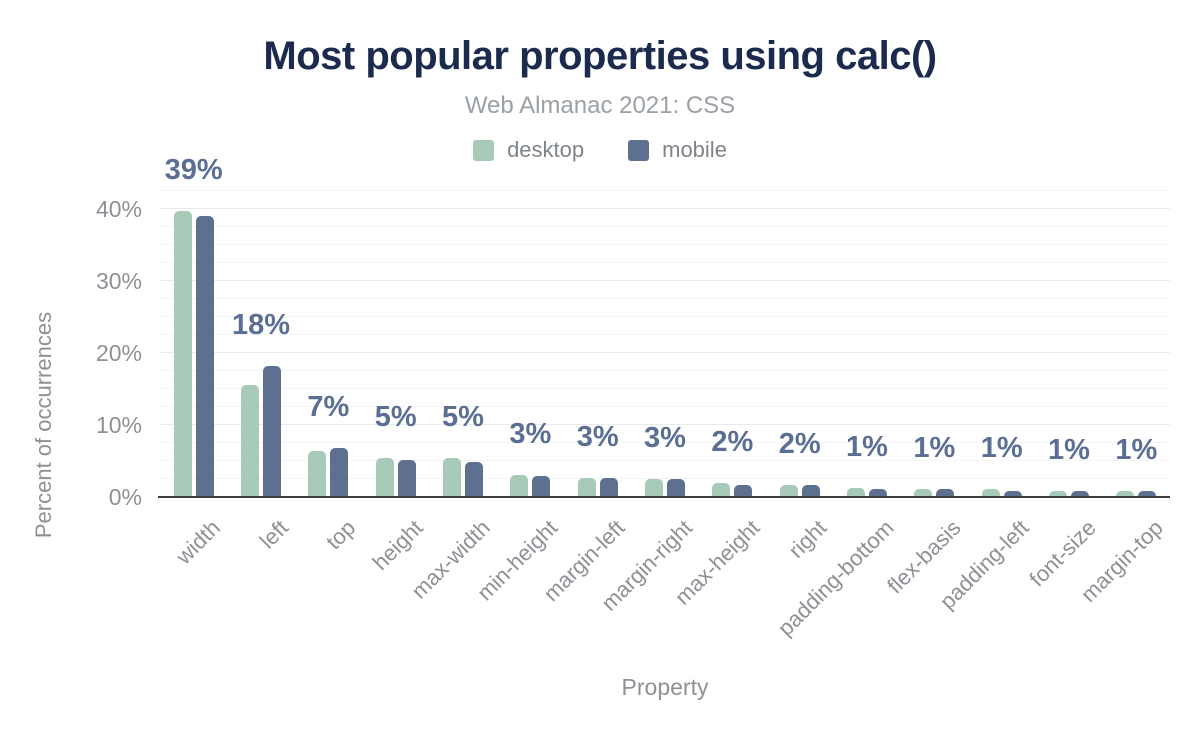 The height and width of the screenshot is (742, 1200). What do you see at coordinates (541, 486) in the screenshot?
I see `bar-mobile-min-height` at bounding box center [541, 486].